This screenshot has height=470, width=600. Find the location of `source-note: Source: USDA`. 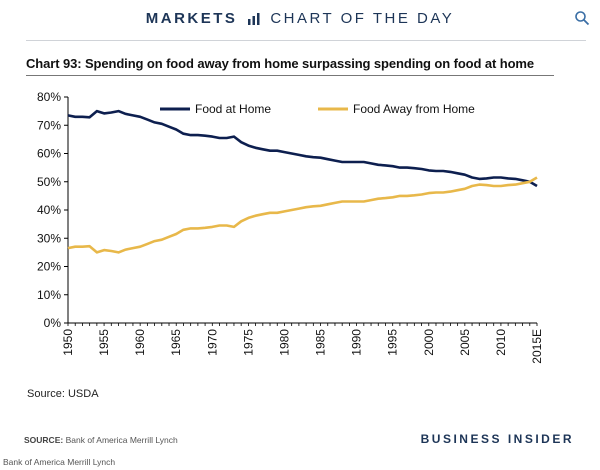

source-note: Source: USDA is located at coordinates (63, 394).